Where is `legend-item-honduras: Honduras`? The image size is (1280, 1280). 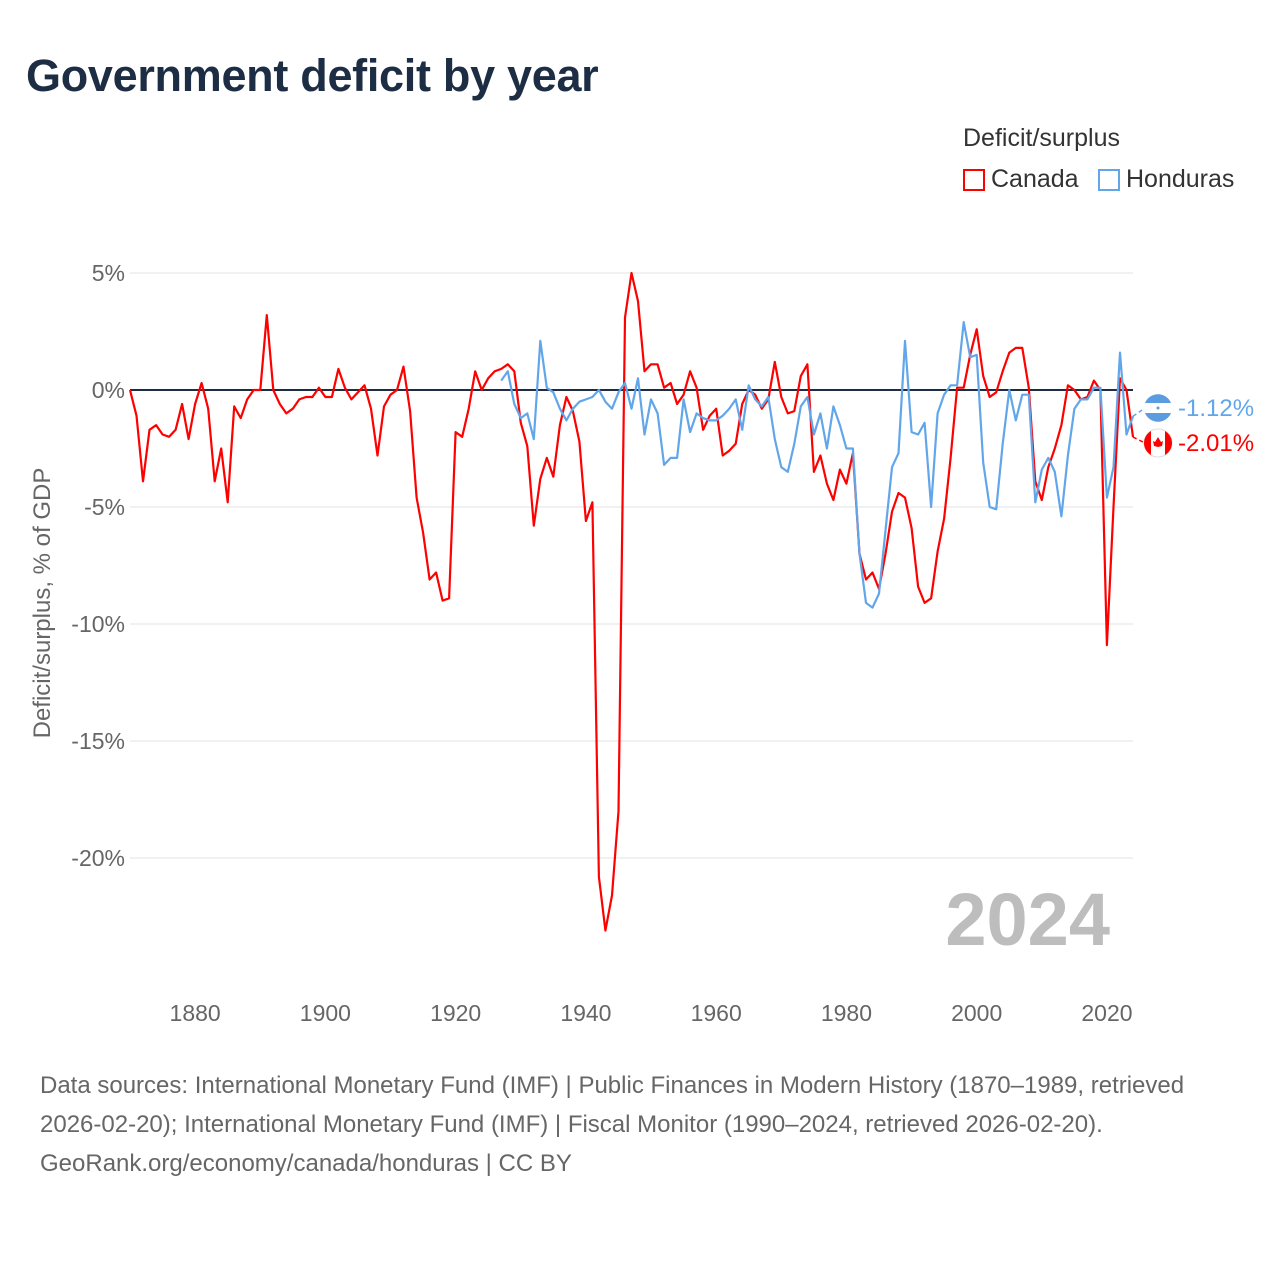
legend-item-honduras: Honduras is located at coordinates (1166, 179).